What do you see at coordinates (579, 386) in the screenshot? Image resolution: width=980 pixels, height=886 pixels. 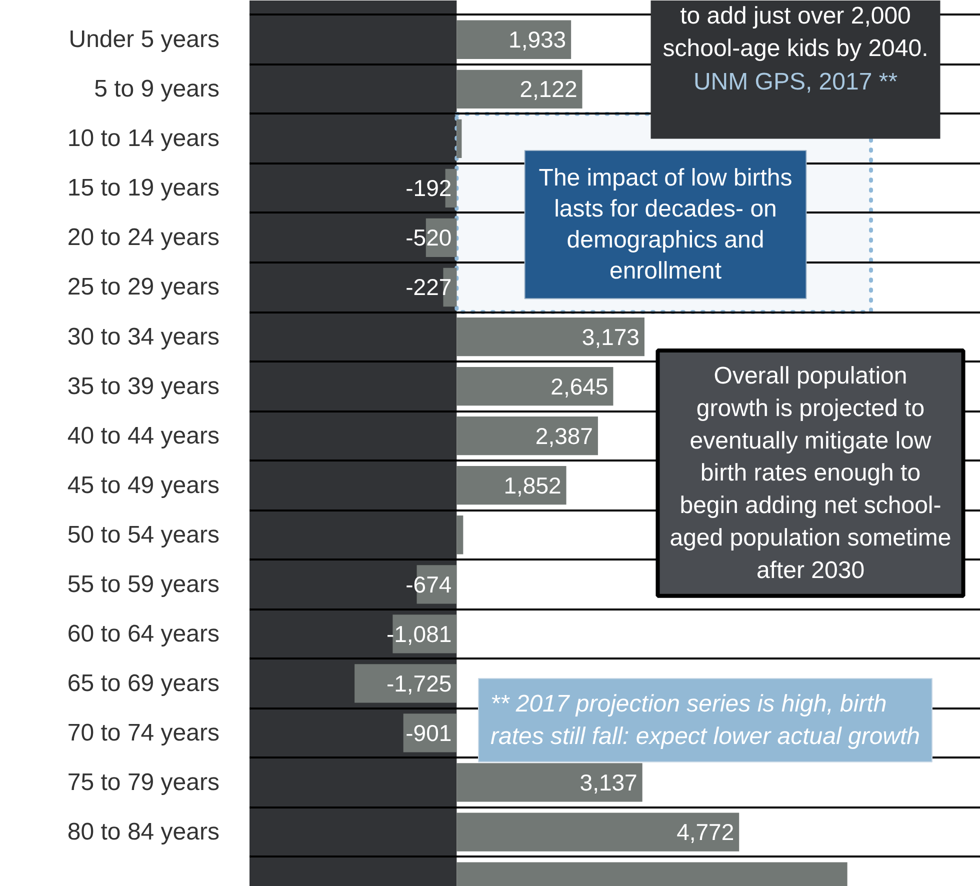 I see `data-label: 2,645` at bounding box center [579, 386].